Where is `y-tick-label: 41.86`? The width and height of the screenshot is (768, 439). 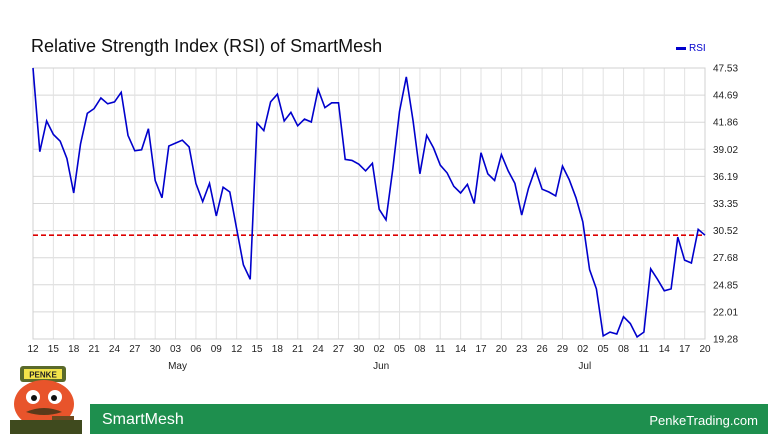 y-tick-label: 41.86 is located at coordinates (725, 123).